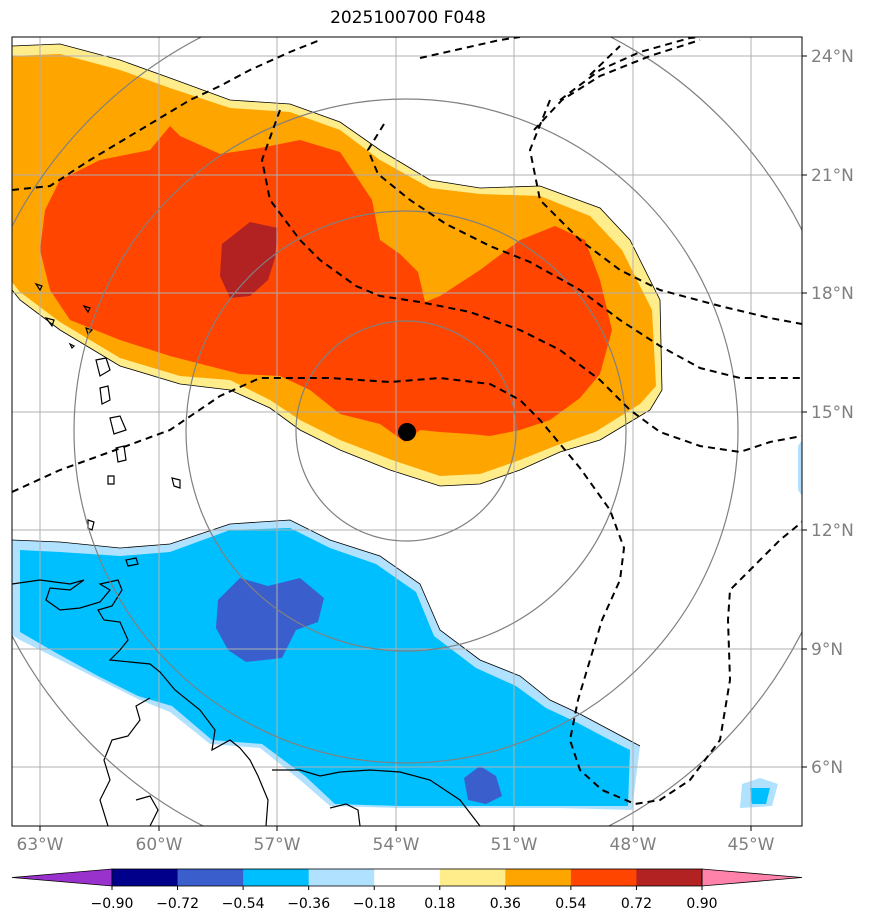  What do you see at coordinates (277, 845) in the screenshot?
I see `lon-label: 57°W` at bounding box center [277, 845].